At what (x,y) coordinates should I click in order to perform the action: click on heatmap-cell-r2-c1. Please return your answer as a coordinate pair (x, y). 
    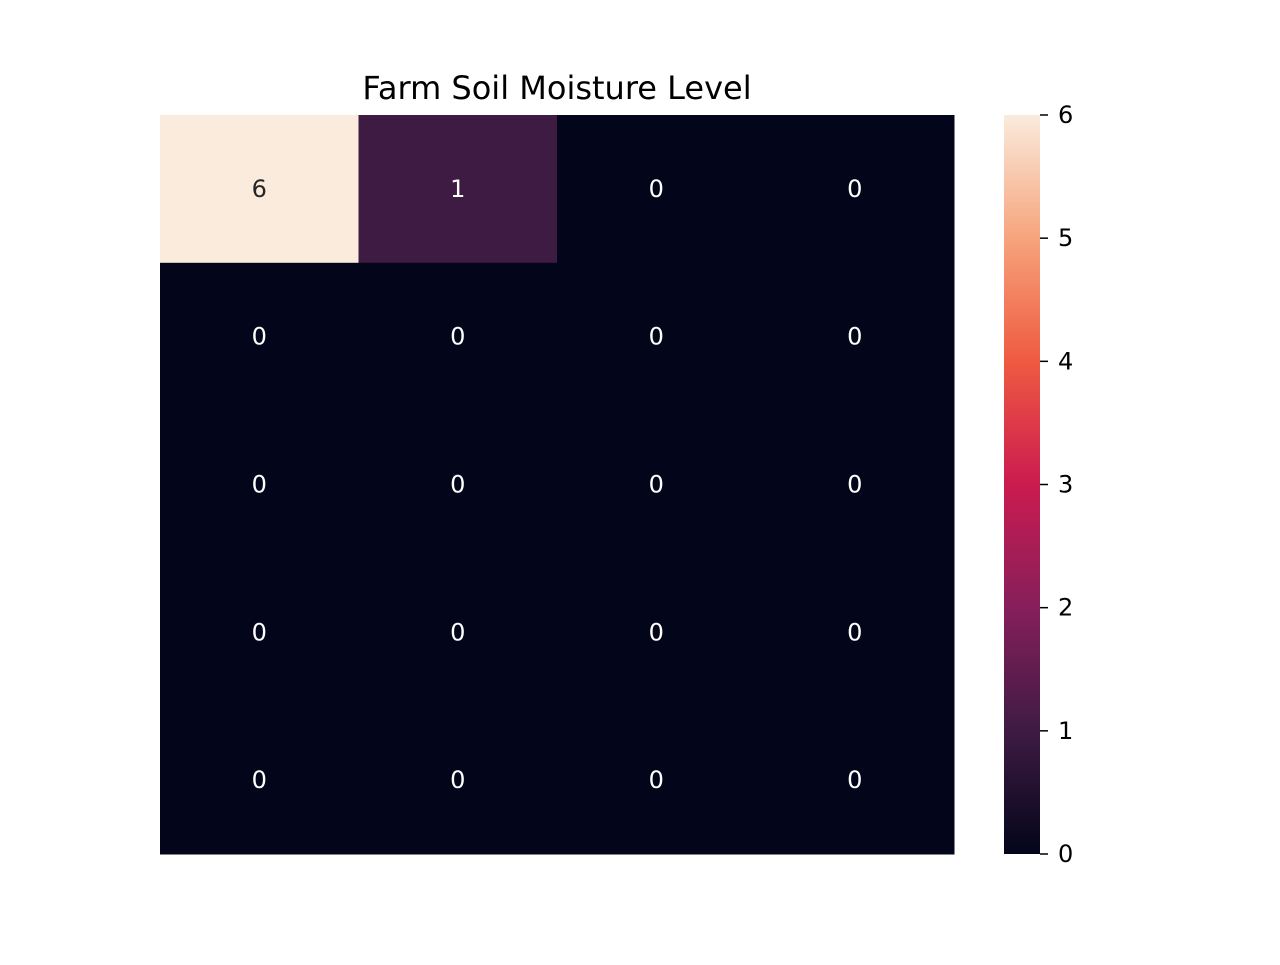
    Looking at the image, I should click on (458, 484).